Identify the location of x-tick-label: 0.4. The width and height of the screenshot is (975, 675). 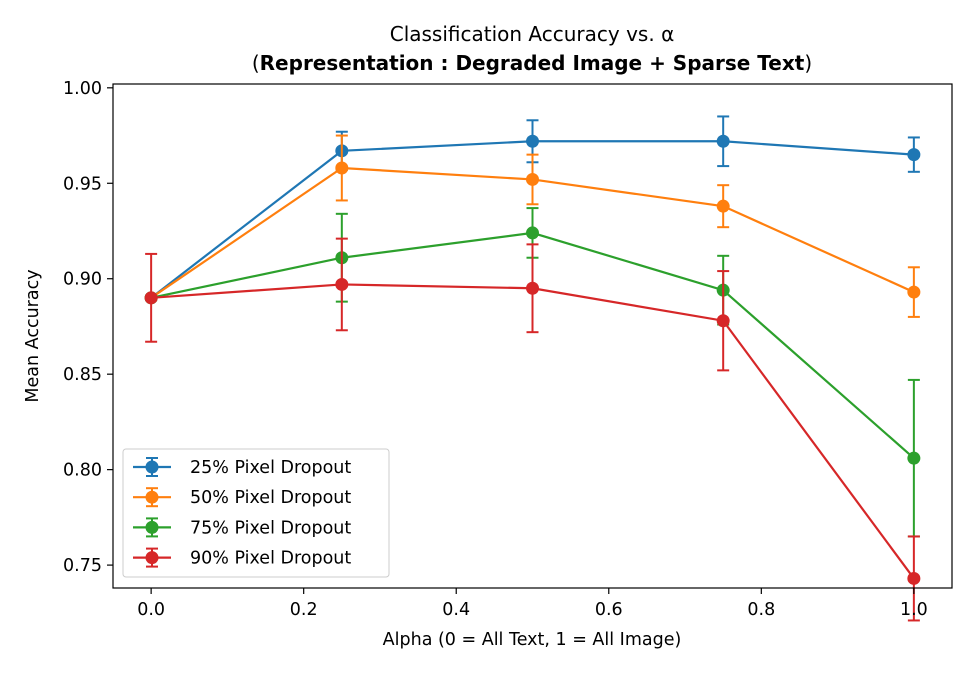
(456, 610).